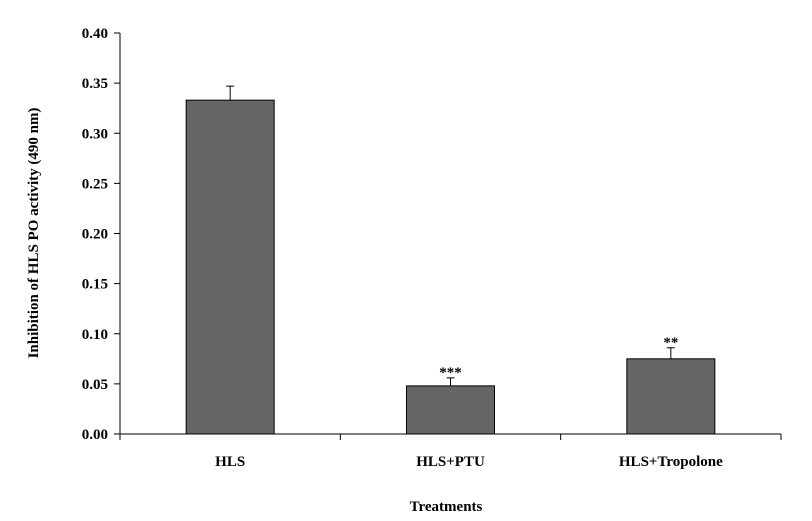 Image resolution: width=812 pixels, height=521 pixels. I want to click on y-axis-title: Inhibition of HLS PO activity (490 nm), so click(34, 233).